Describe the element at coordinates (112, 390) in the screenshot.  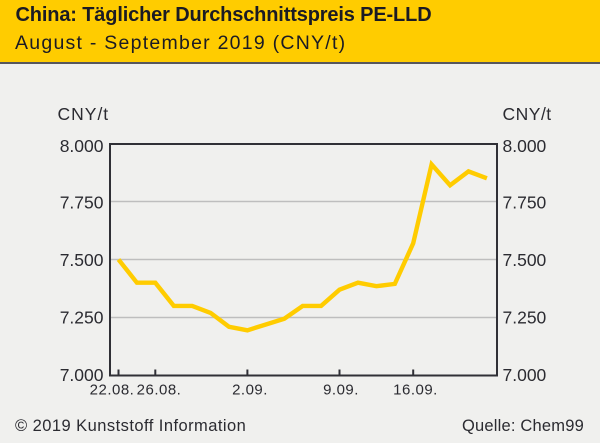
I see `svg-text: 22.08.` at that location.